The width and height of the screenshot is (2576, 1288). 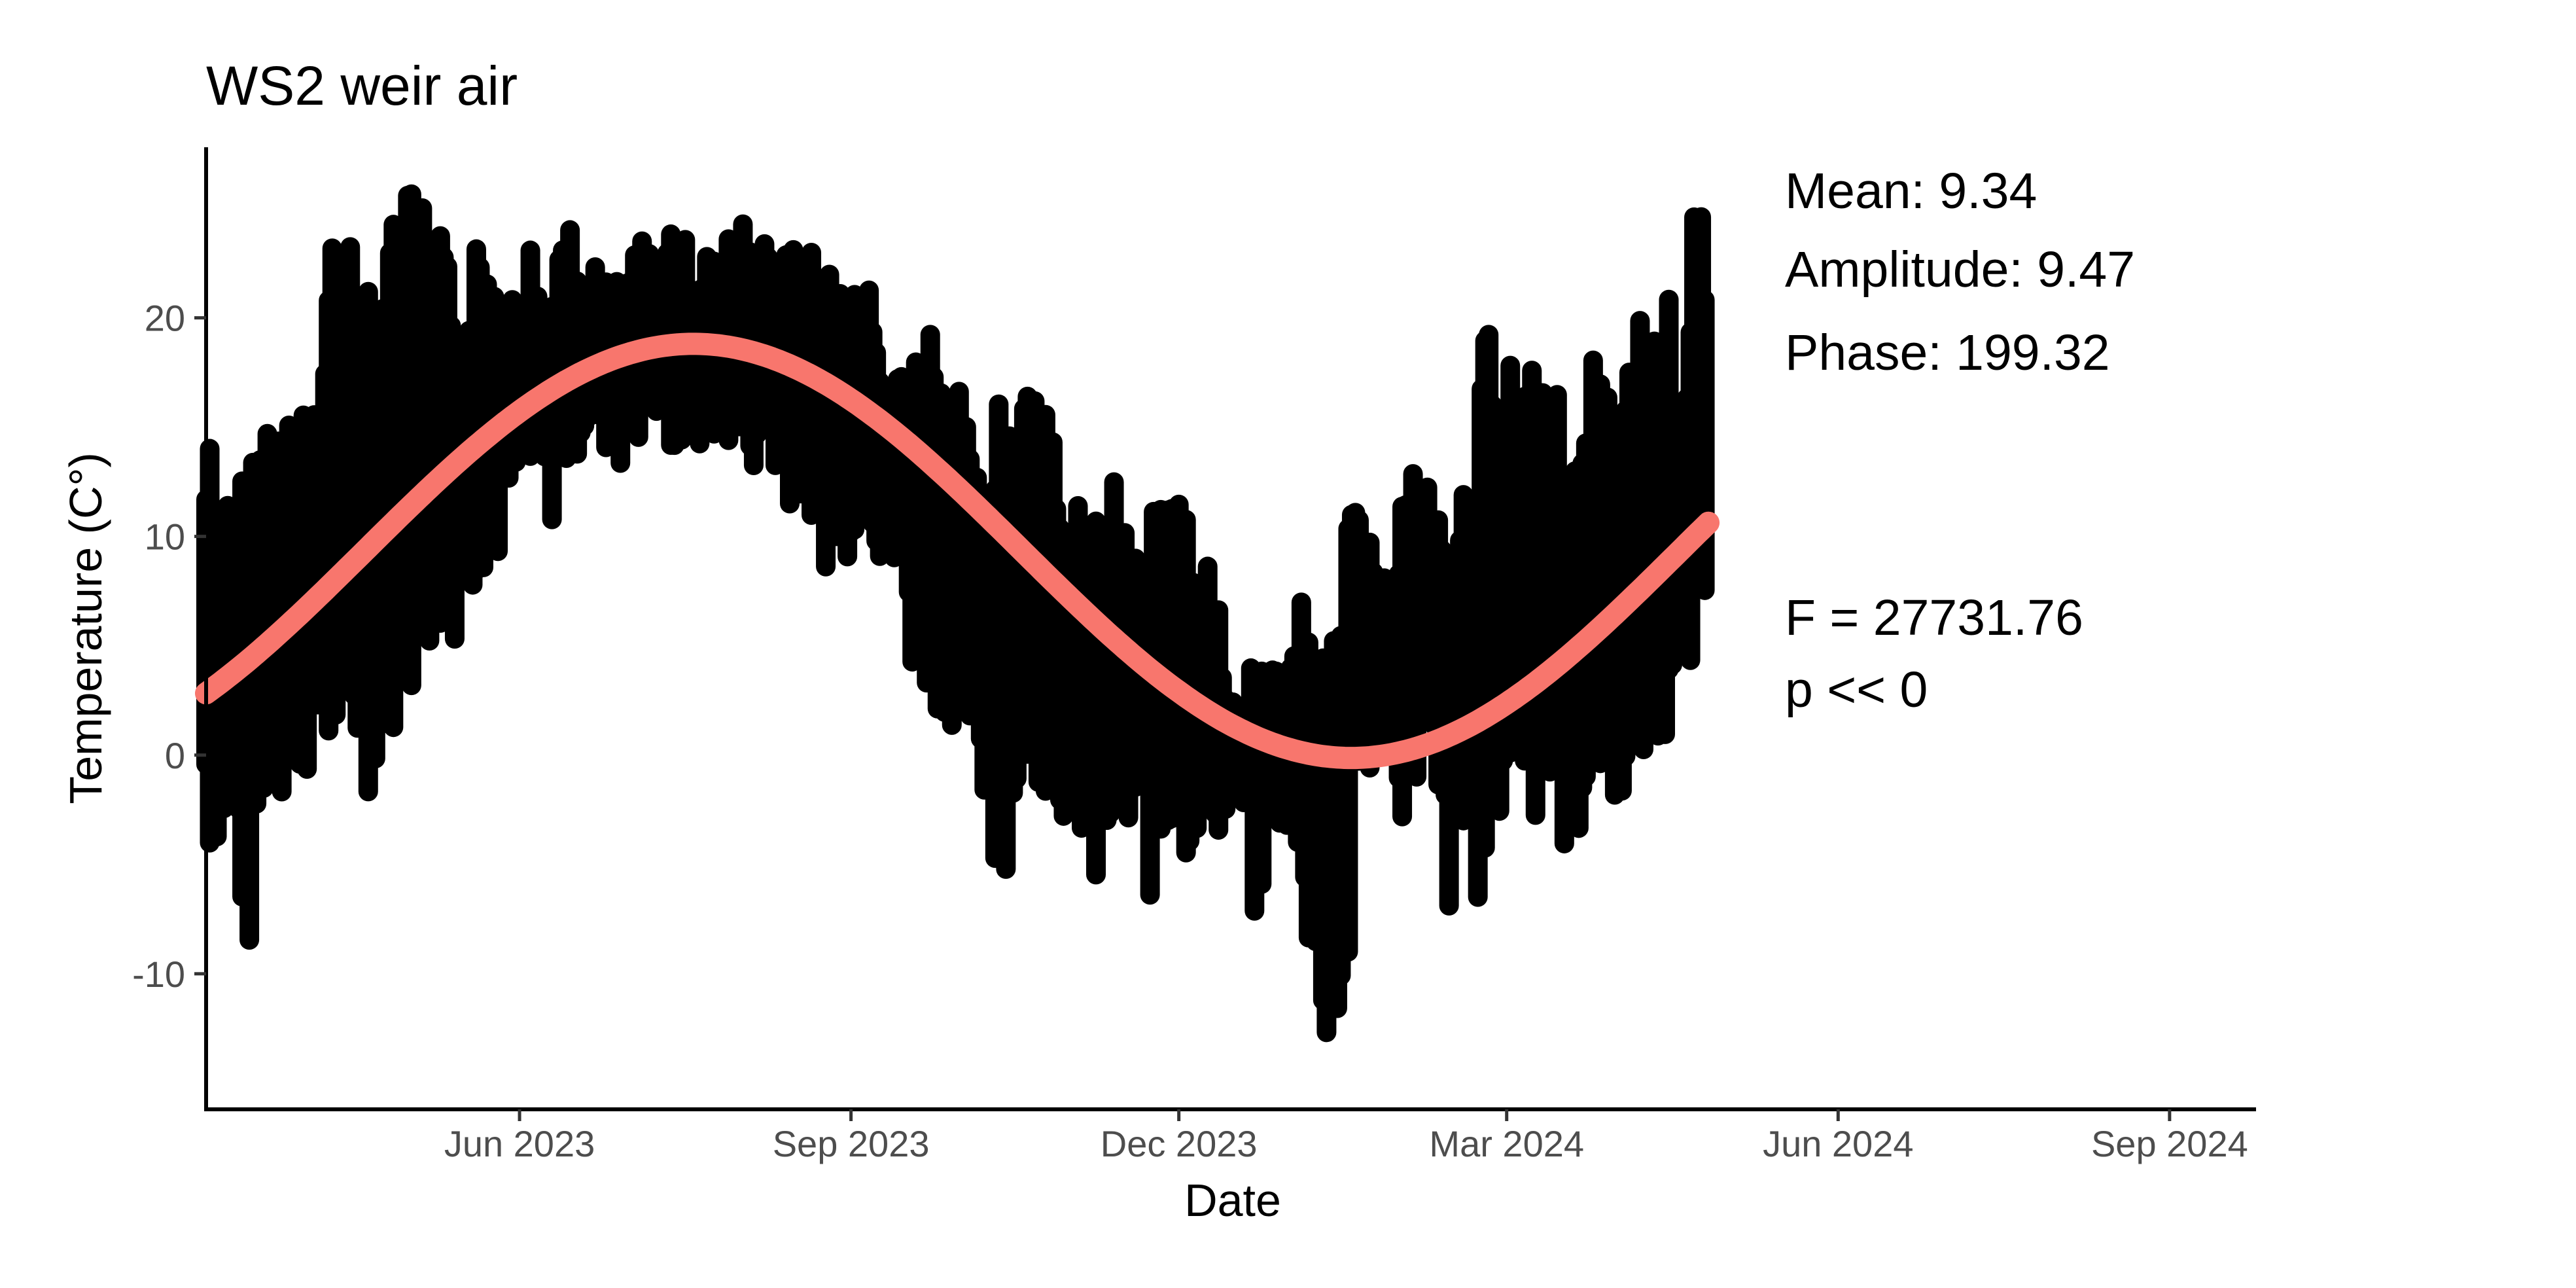 What do you see at coordinates (362, 85) in the screenshot?
I see `chart-title: WS2 weir air` at bounding box center [362, 85].